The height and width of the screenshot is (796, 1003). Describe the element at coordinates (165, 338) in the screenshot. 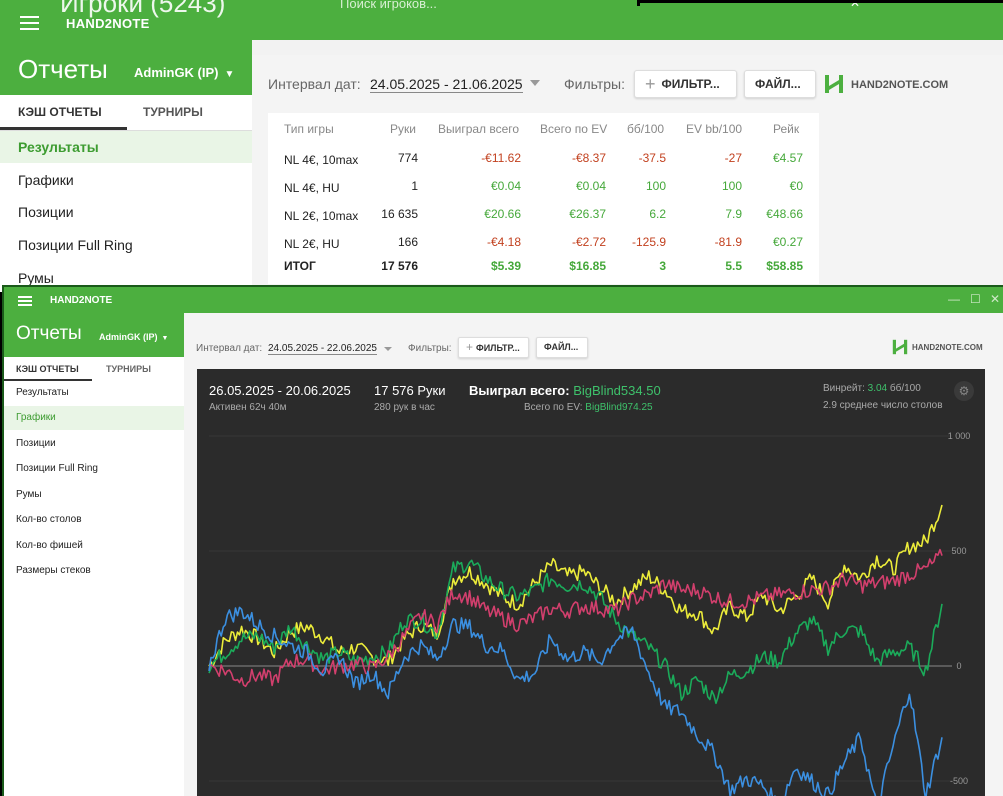

I see `chevron-down-icon: ▼` at that location.